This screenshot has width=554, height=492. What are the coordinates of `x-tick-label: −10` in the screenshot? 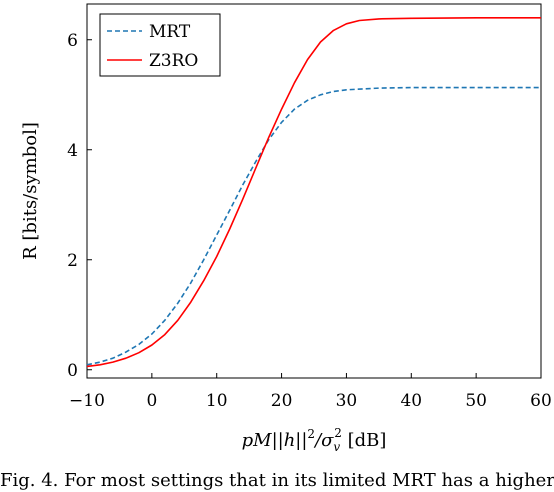 It's located at (87, 401).